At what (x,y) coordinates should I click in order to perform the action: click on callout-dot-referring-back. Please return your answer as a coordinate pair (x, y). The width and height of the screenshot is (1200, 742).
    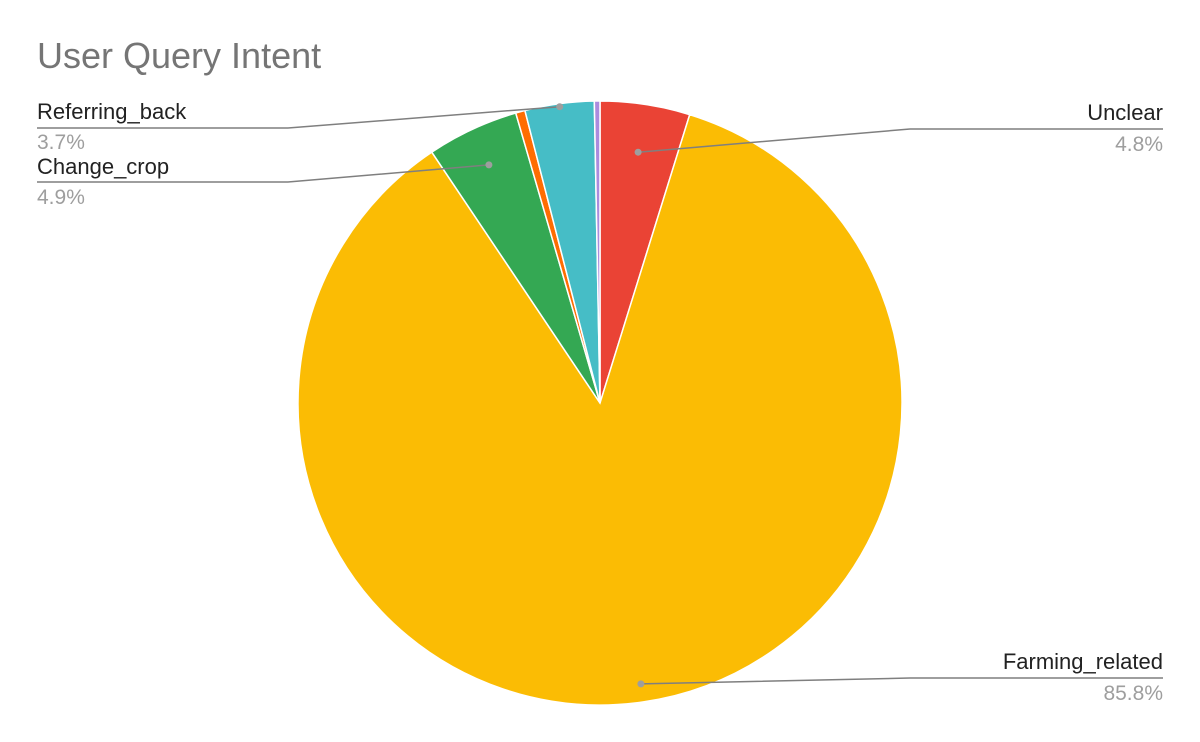
    Looking at the image, I should click on (560, 107).